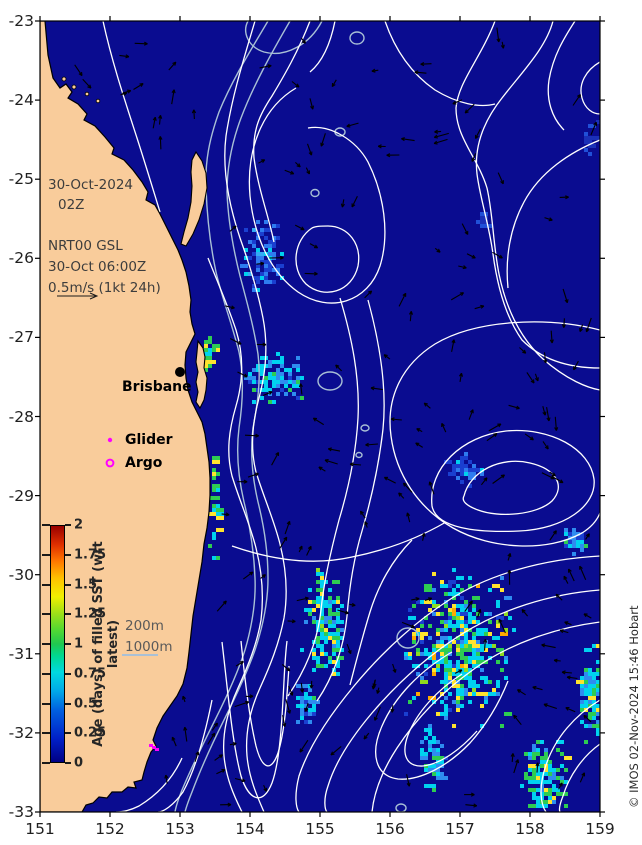 The height and width of the screenshot is (845, 642). I want to click on colorbar-tick-label: 1.5, so click(86, 584).